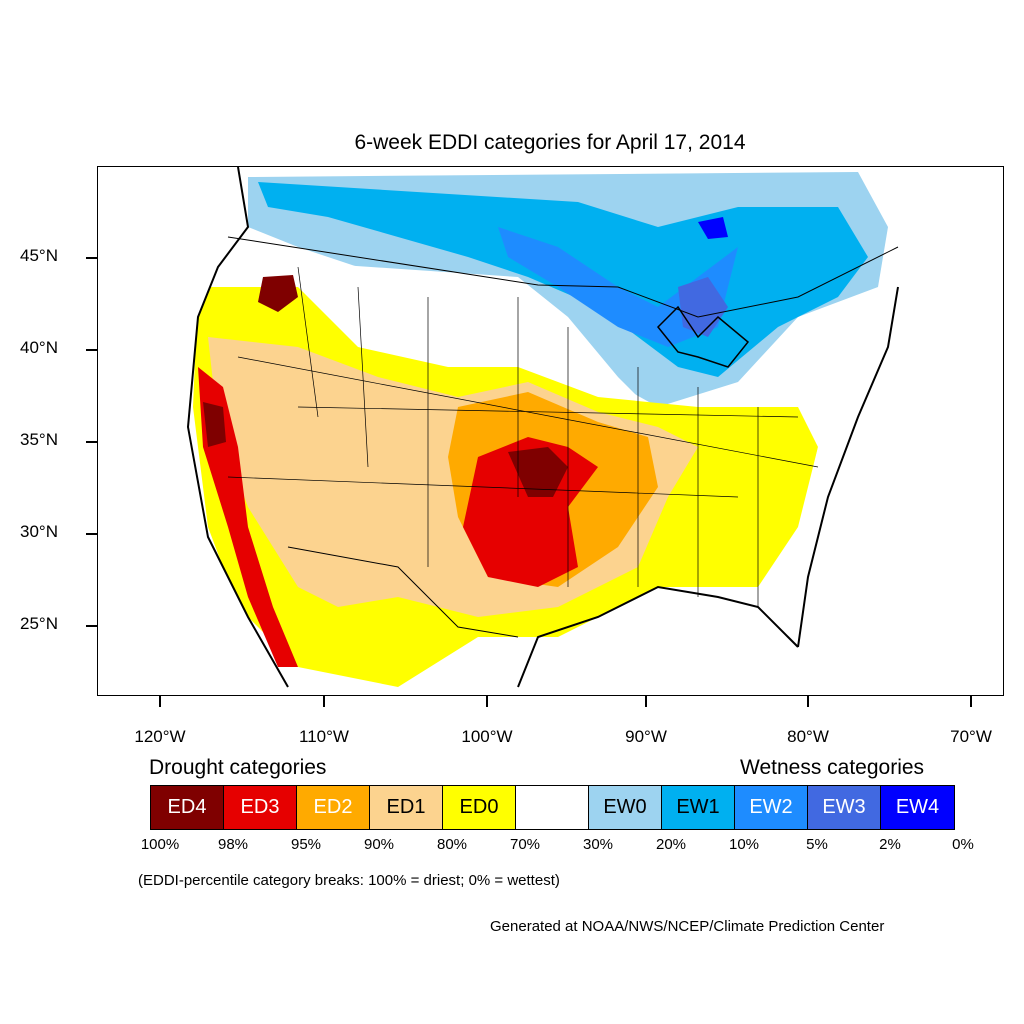  I want to click on legend-swatch: EW4, so click(917, 807).